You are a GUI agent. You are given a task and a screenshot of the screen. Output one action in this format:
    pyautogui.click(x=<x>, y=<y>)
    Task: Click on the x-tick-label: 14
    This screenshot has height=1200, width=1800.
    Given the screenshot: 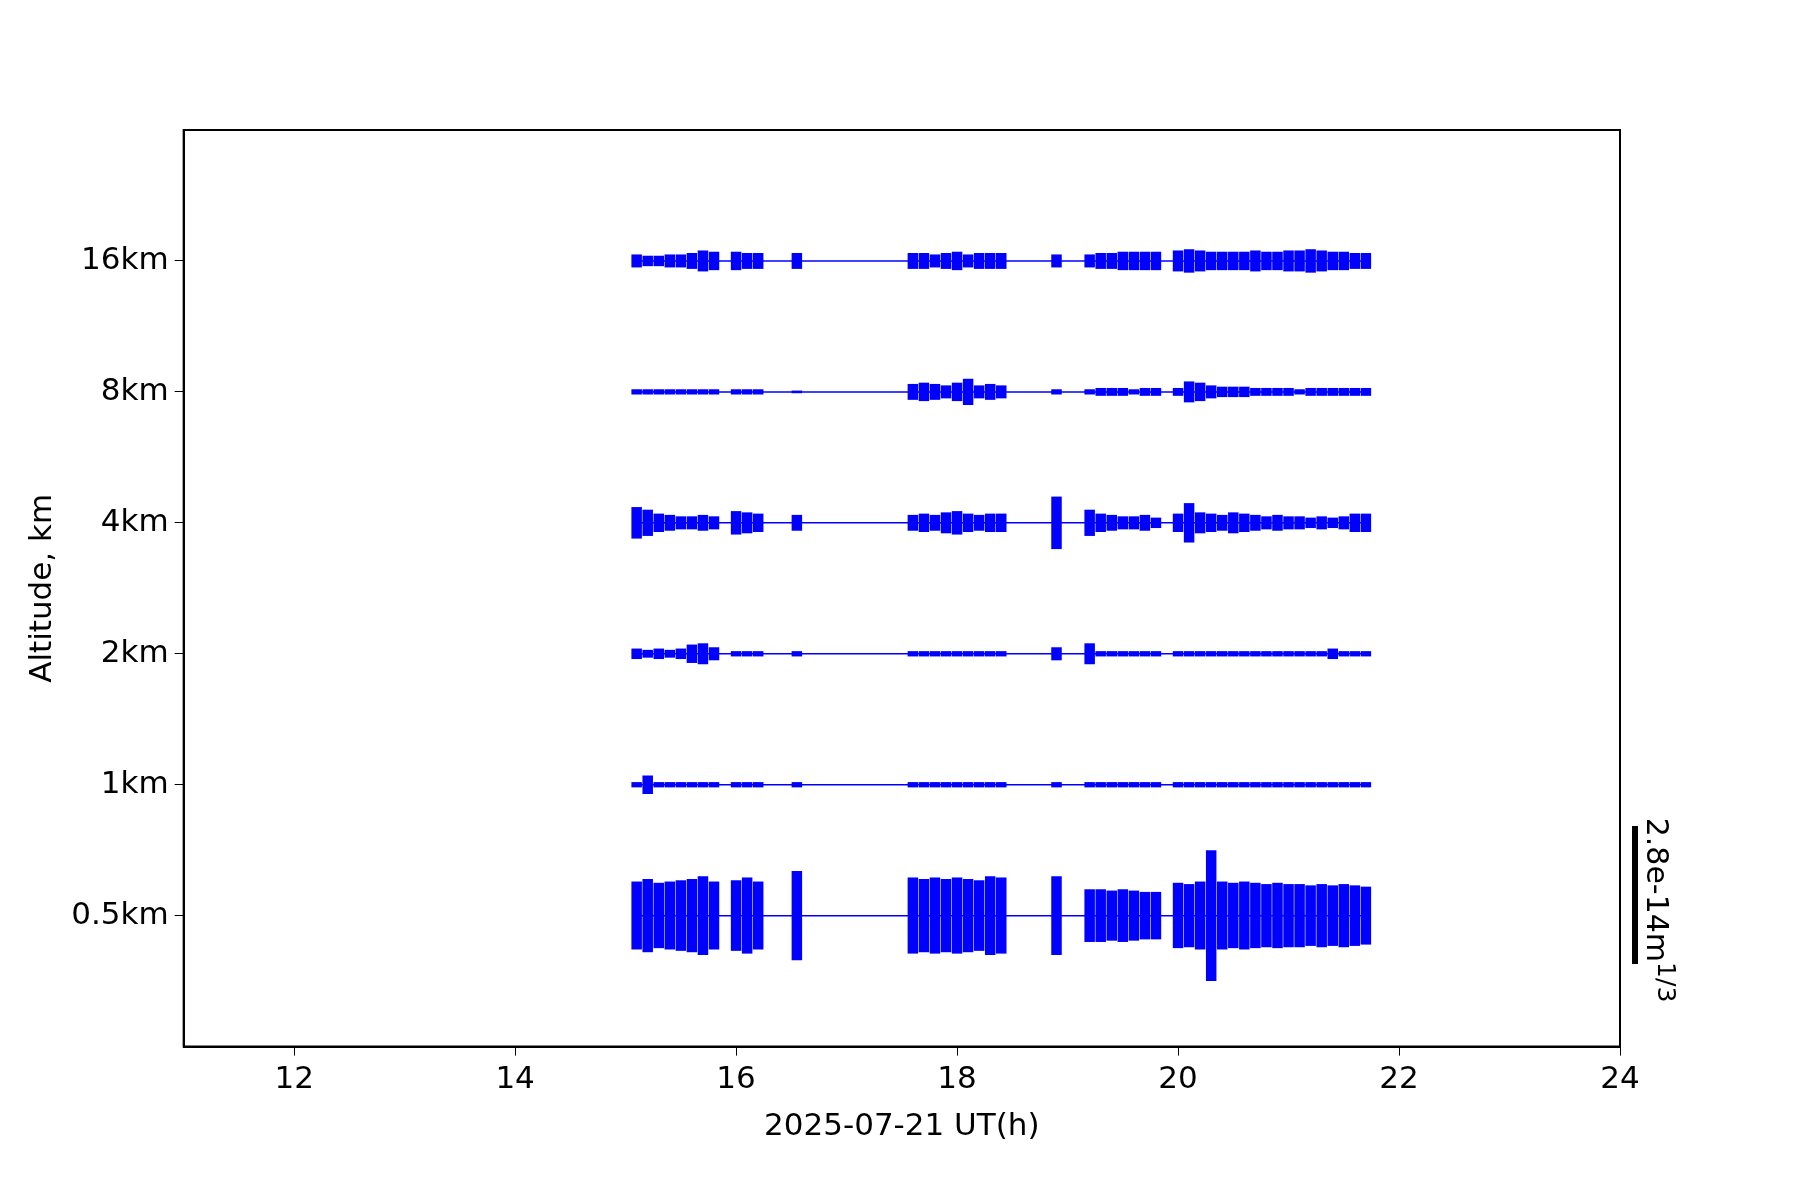 What is the action you would take?
    pyautogui.click(x=515, y=1077)
    